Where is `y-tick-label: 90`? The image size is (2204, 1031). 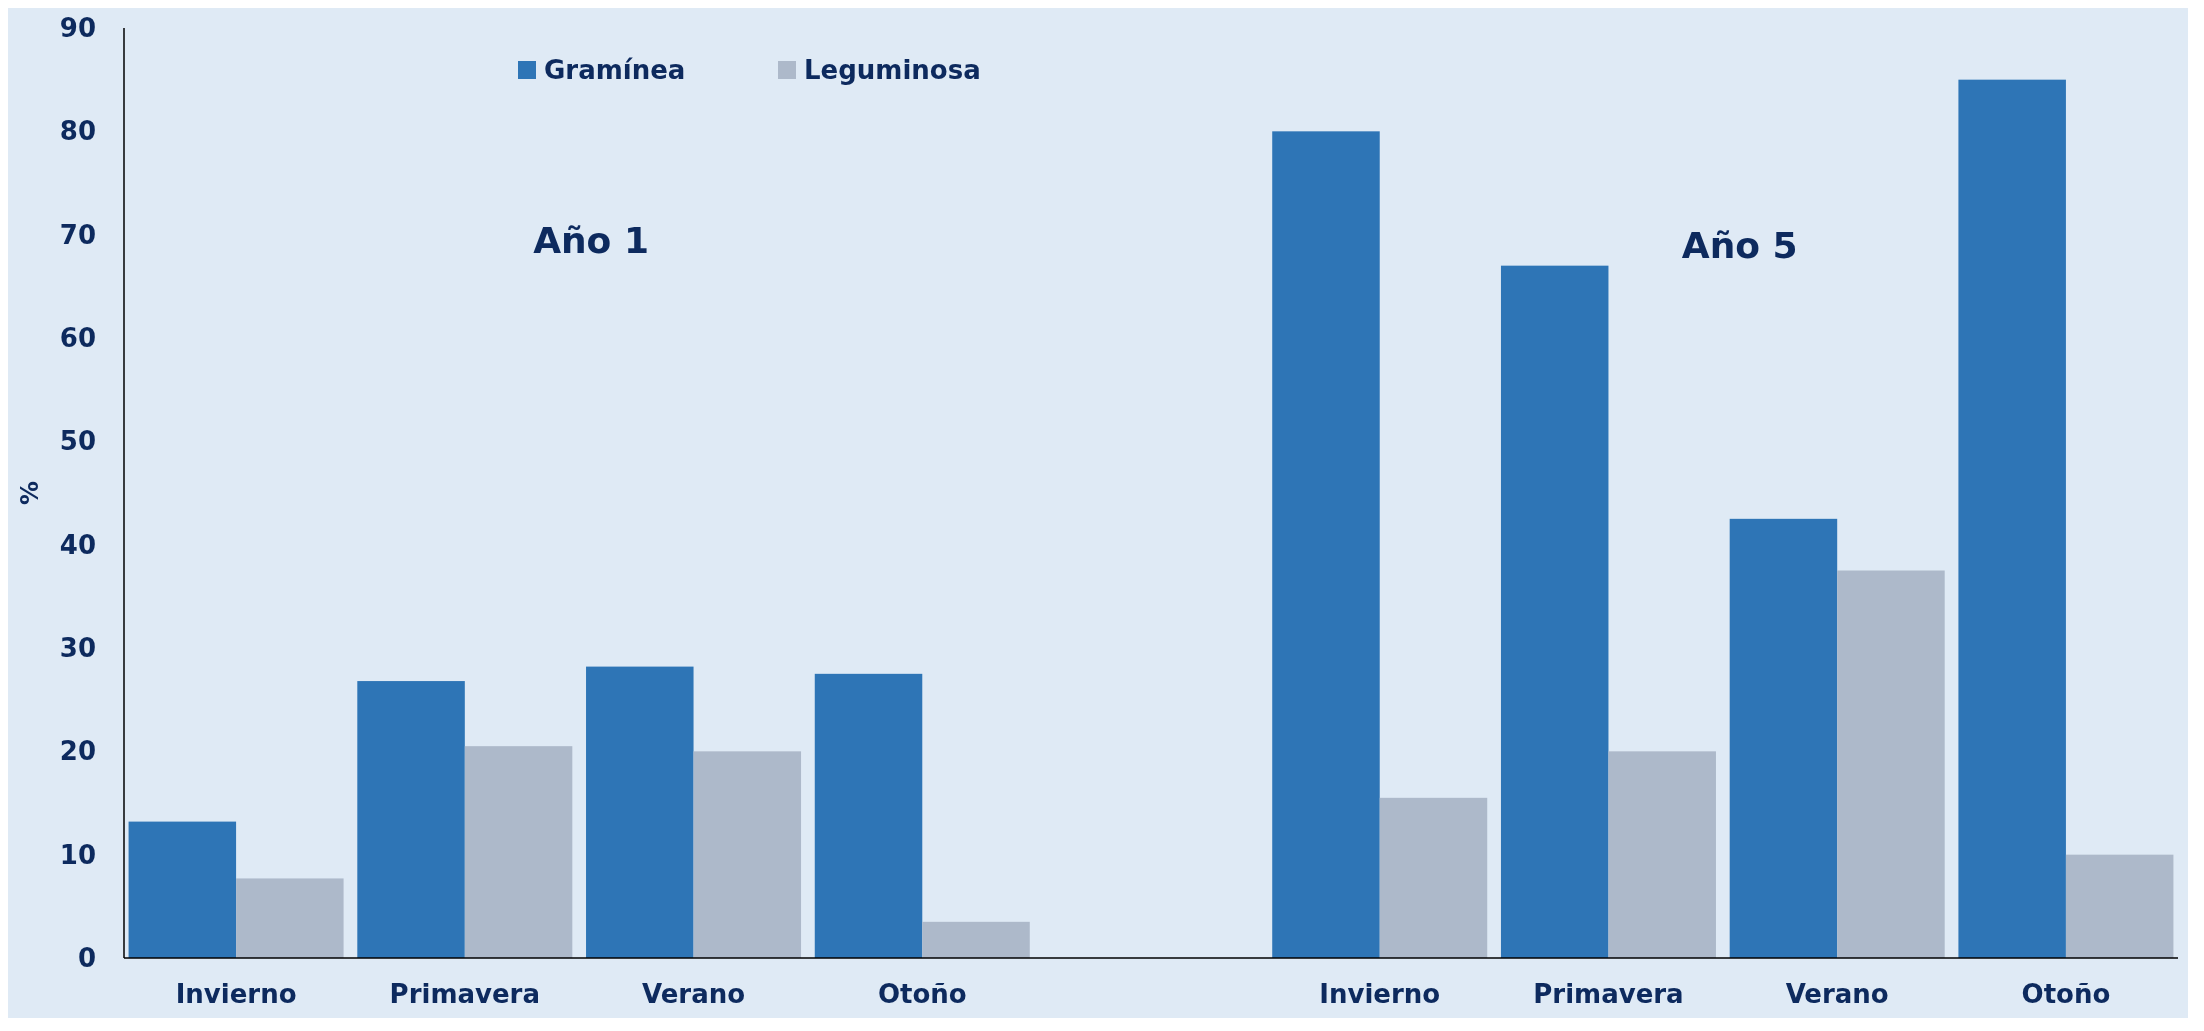
y-tick-label: 90 is located at coordinates (77, 28).